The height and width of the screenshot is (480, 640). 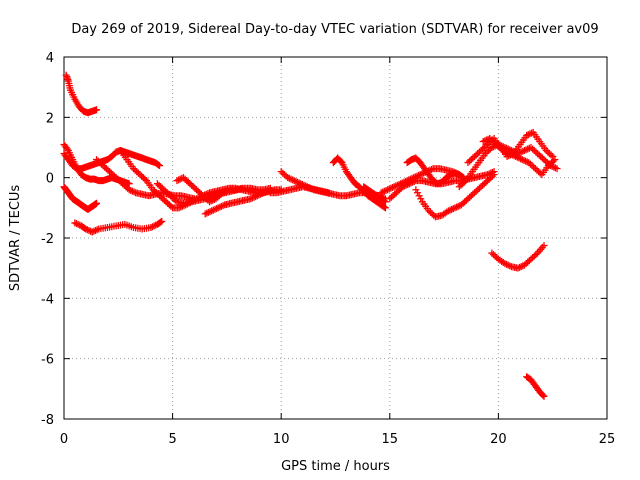 I want to click on x-tick-label: 10, so click(x=281, y=439).